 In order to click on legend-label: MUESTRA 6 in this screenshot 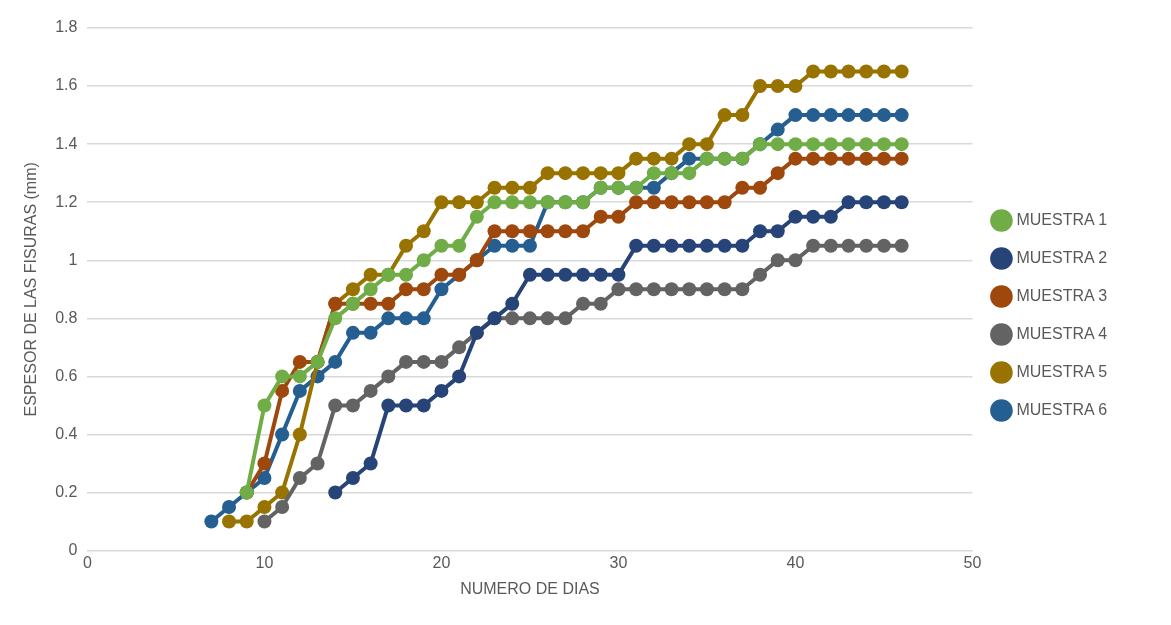, I will do `click(1062, 409)`.